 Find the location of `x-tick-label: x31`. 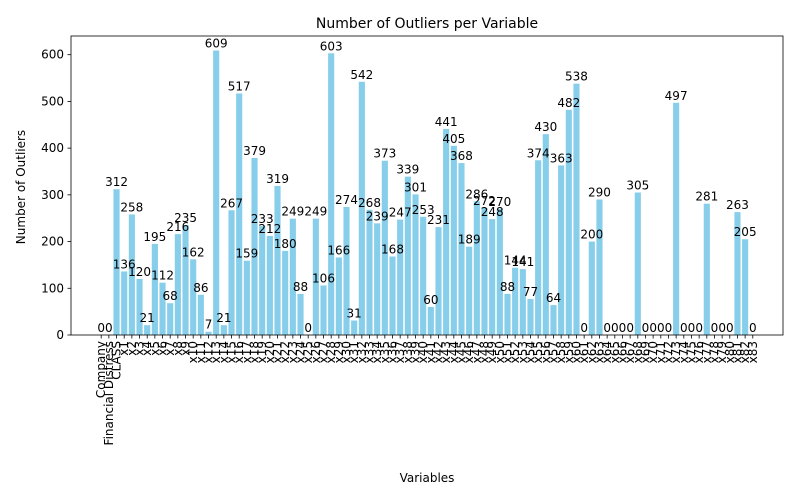

x-tick-label: x31 is located at coordinates (354, 352).